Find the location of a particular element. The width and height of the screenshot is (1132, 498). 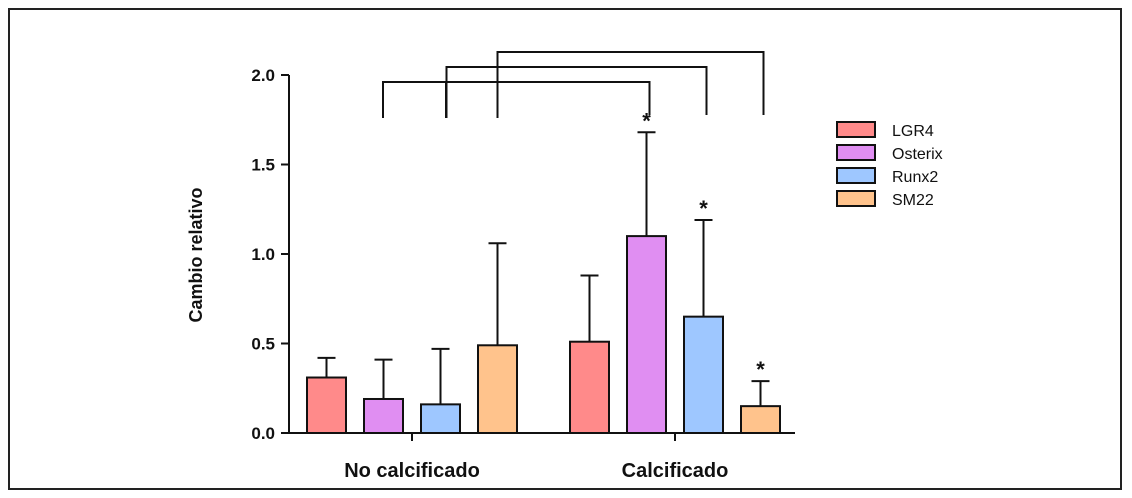

legend-swatch-runx2 is located at coordinates (856, 175).